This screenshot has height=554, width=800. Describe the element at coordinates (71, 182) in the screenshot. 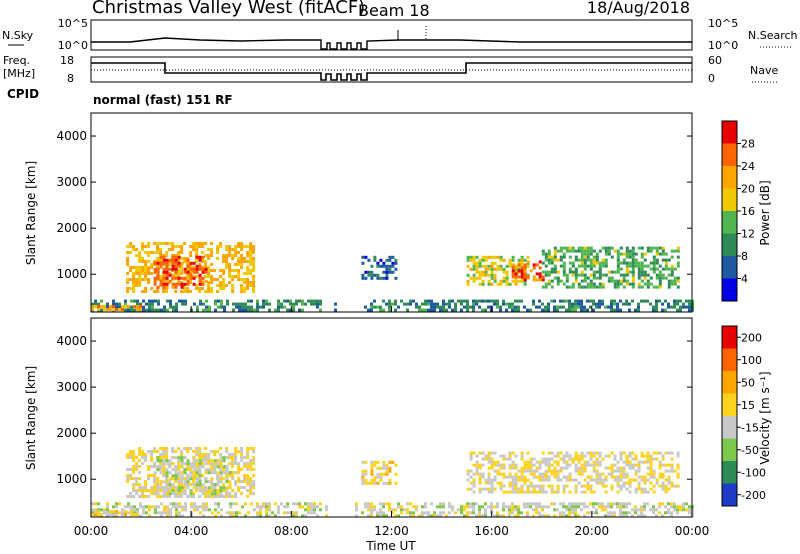

I see `ytick-label: 3000` at that location.